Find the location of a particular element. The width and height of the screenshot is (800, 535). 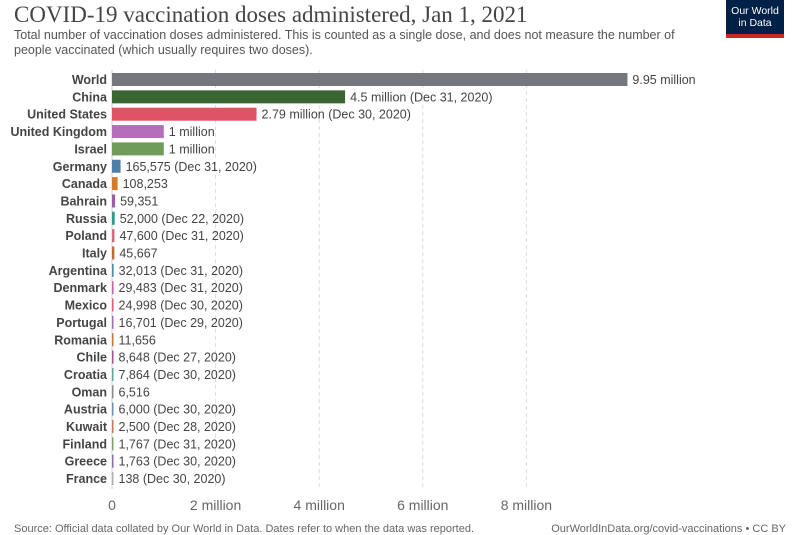

category-label: Germany is located at coordinates (80, 167).